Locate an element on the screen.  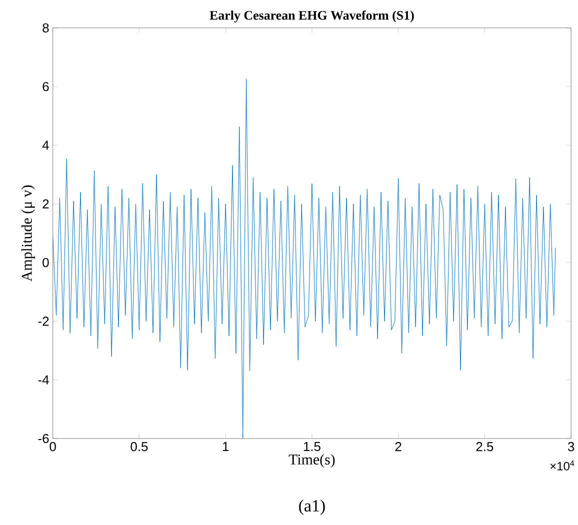
x-axis-title: Time(s) is located at coordinates (311, 461).